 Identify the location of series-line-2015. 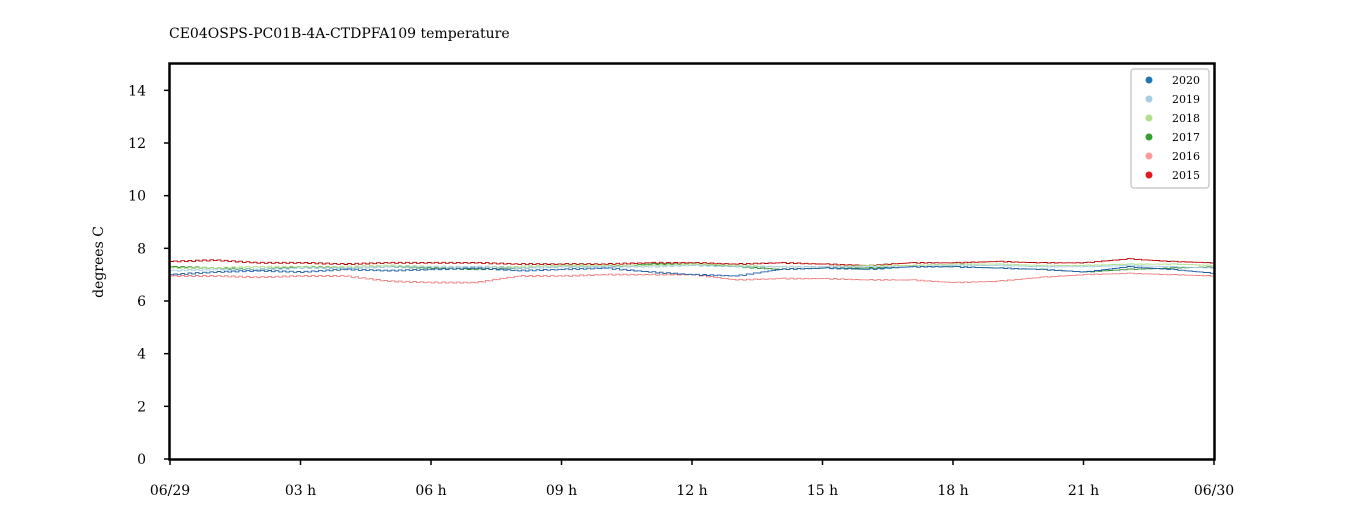
(692, 262).